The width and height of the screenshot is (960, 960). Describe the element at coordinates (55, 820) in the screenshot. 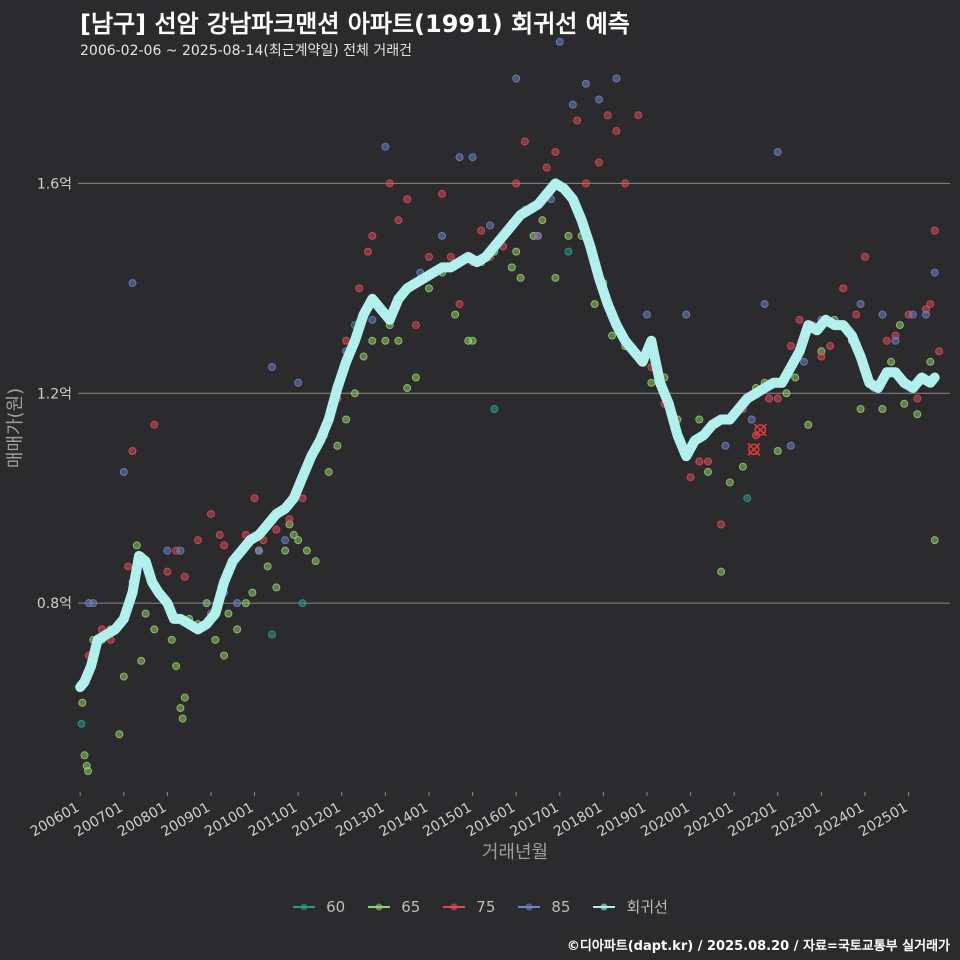

I see `x-tick-label: 200601` at that location.